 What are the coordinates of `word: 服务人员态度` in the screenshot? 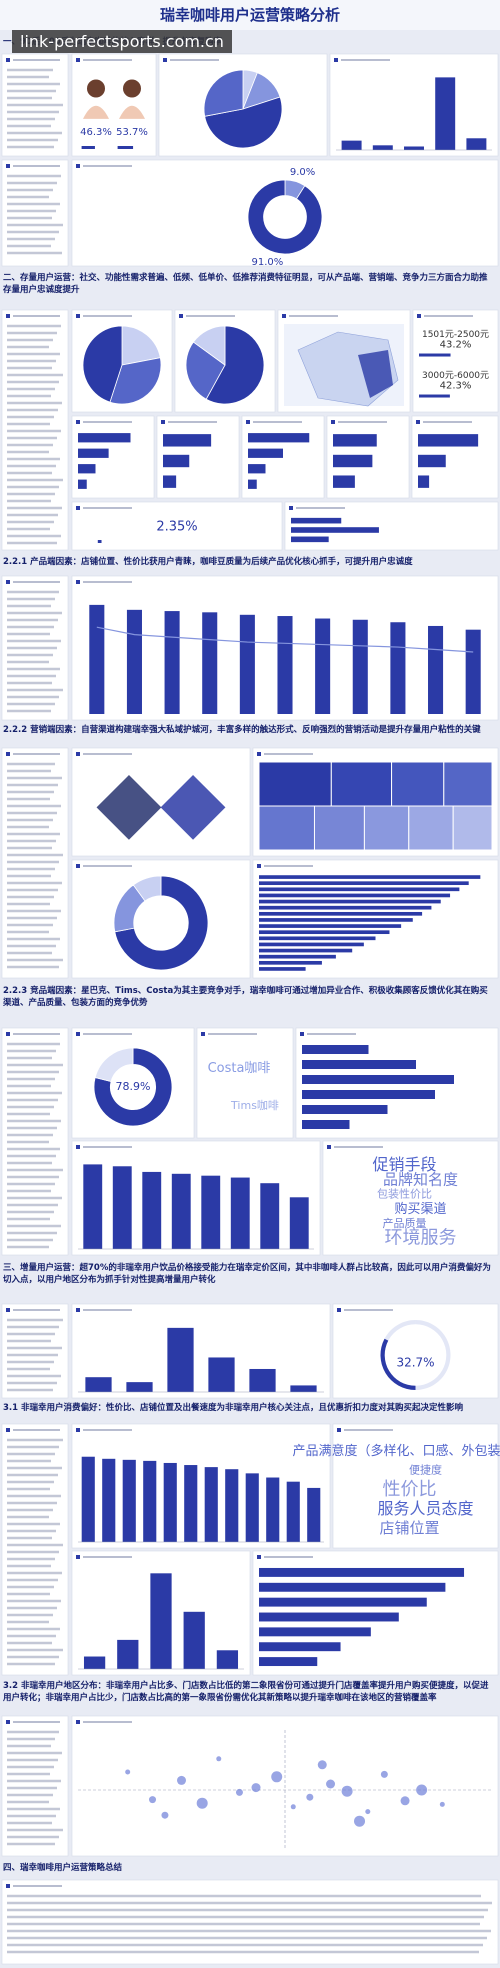 It's located at (425, 1508).